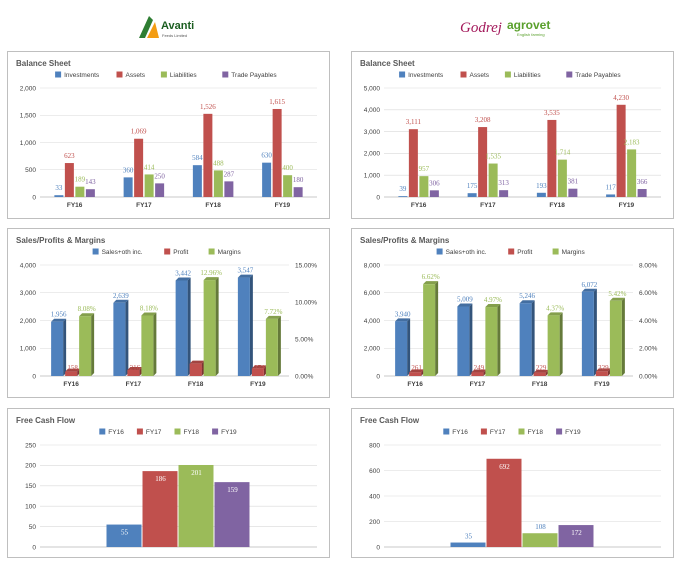  I want to click on data-label: 108, so click(540, 527).